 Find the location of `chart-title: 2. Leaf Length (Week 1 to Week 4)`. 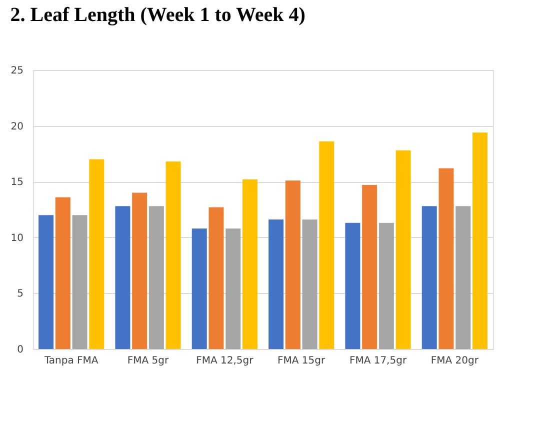

chart-title: 2. Leaf Length (Week 1 to Week 4) is located at coordinates (158, 15).